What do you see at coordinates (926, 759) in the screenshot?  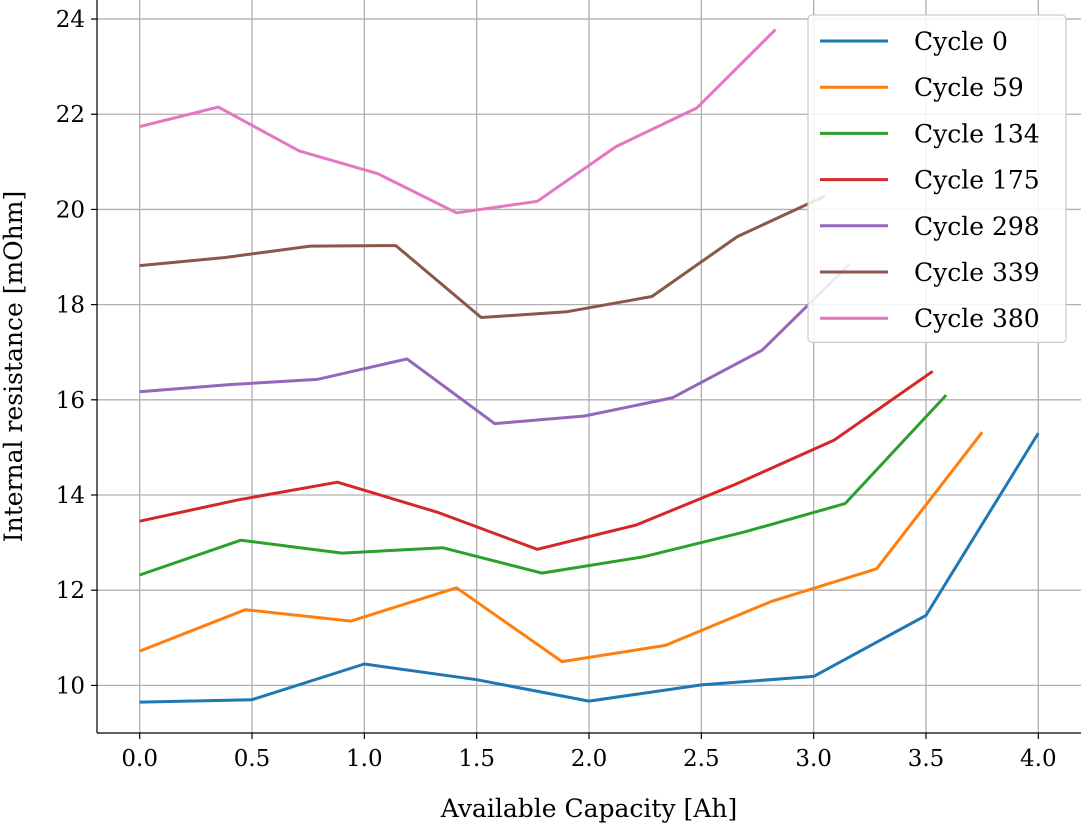 I see `x-tick-label: 3.5` at bounding box center [926, 759].